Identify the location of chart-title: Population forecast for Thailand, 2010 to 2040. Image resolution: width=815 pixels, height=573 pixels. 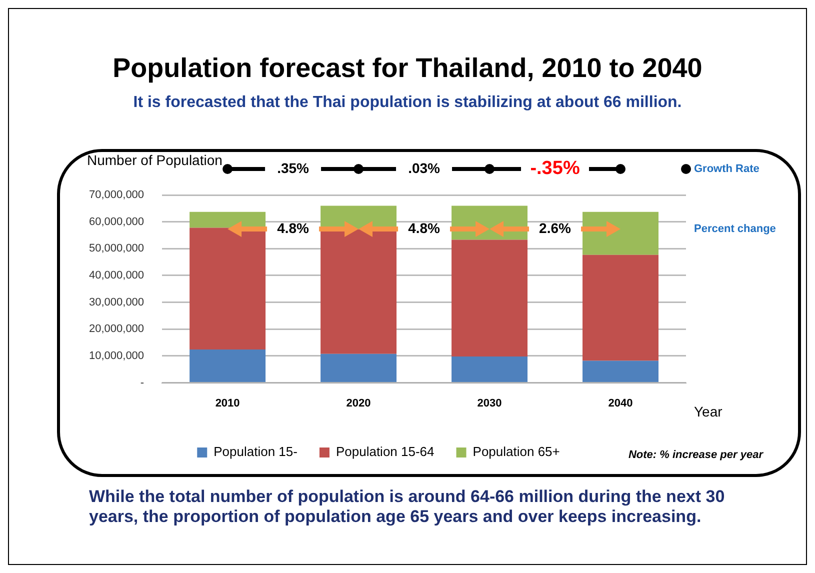
(408, 68).